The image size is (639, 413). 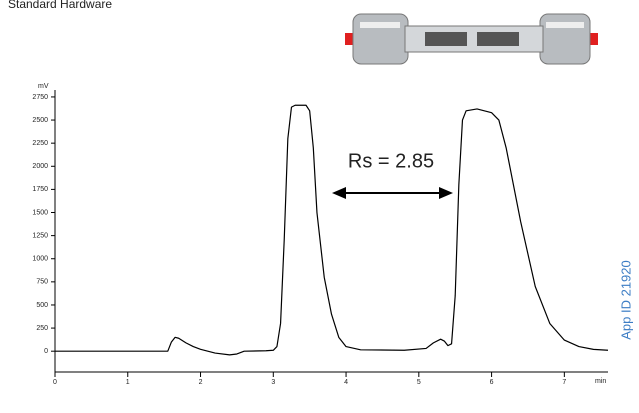 What do you see at coordinates (46, 351) in the screenshot?
I see `y-tick-label: 0` at bounding box center [46, 351].